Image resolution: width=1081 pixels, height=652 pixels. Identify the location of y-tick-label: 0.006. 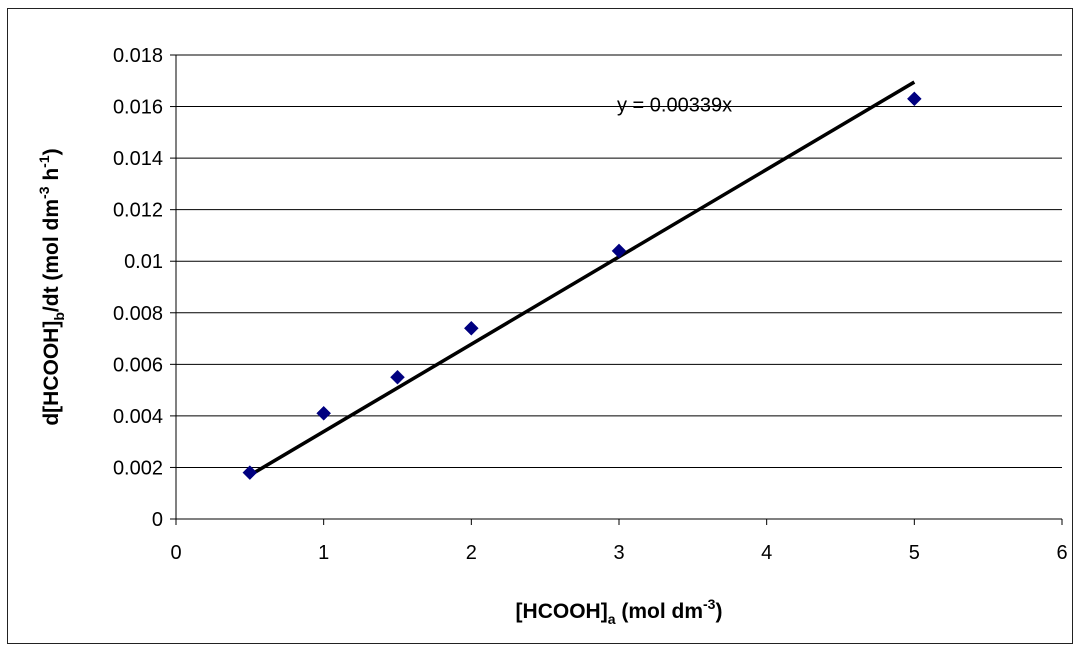
(138, 365).